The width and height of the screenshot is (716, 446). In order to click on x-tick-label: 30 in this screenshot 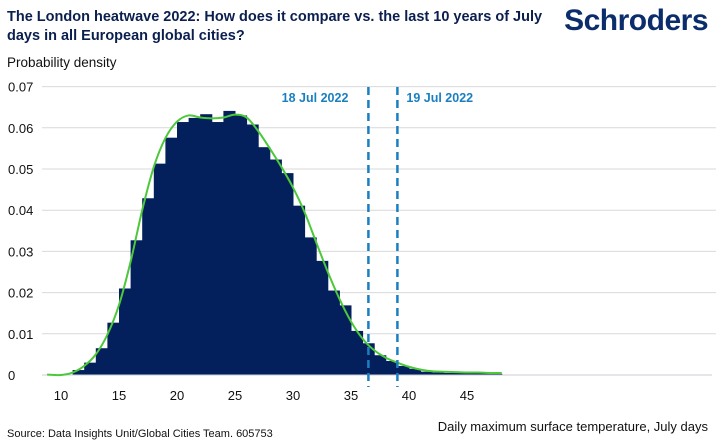, I will do `click(293, 395)`.